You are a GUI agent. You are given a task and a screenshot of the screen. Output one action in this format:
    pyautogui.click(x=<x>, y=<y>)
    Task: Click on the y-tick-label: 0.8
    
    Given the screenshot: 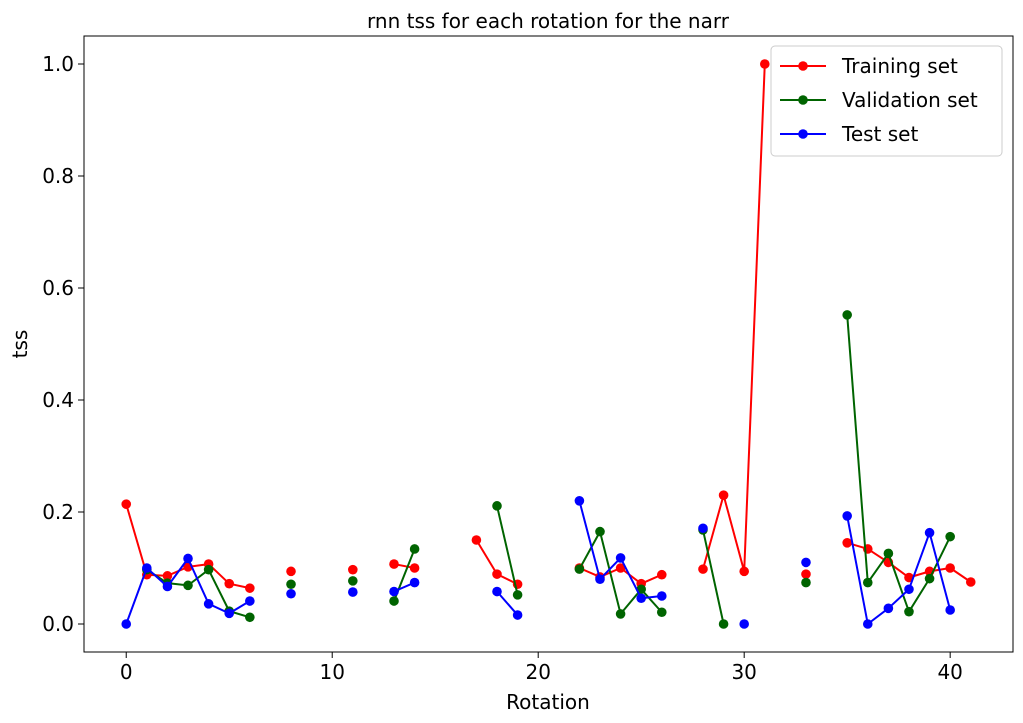 What is the action you would take?
    pyautogui.click(x=58, y=176)
    